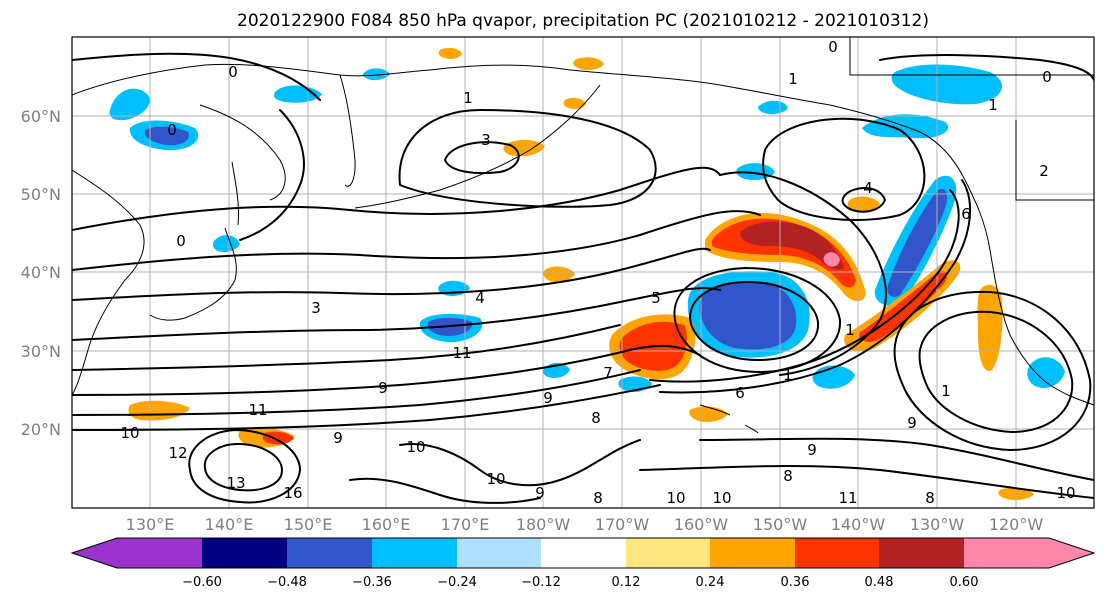  Describe the element at coordinates (177, 453) in the screenshot. I see `contour-label: 12` at that location.